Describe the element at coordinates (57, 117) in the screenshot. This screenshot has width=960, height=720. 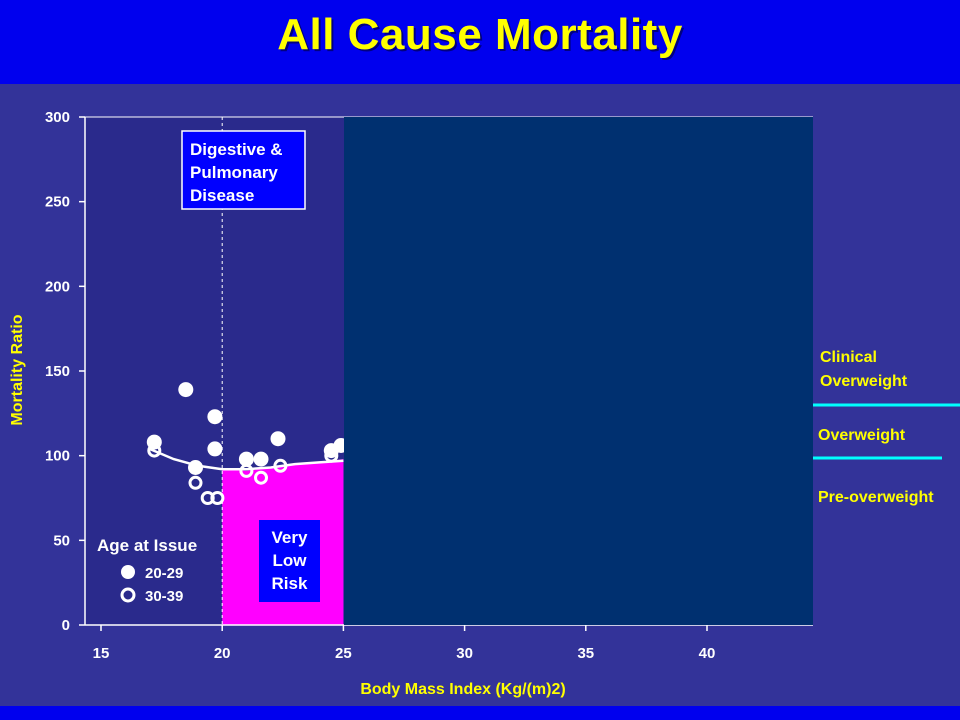
I see `y-tick-label: 300` at that location.